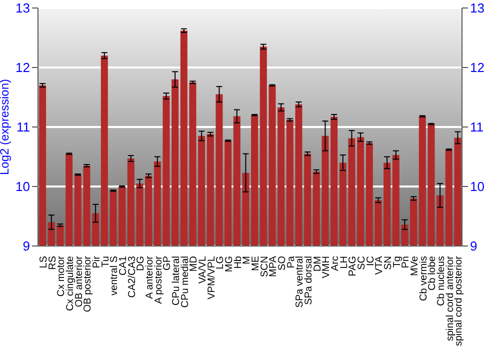 This screenshot has height=350, width=500. Describe the element at coordinates (256, 263) in the screenshot. I see `x-tick-label: ME` at that location.